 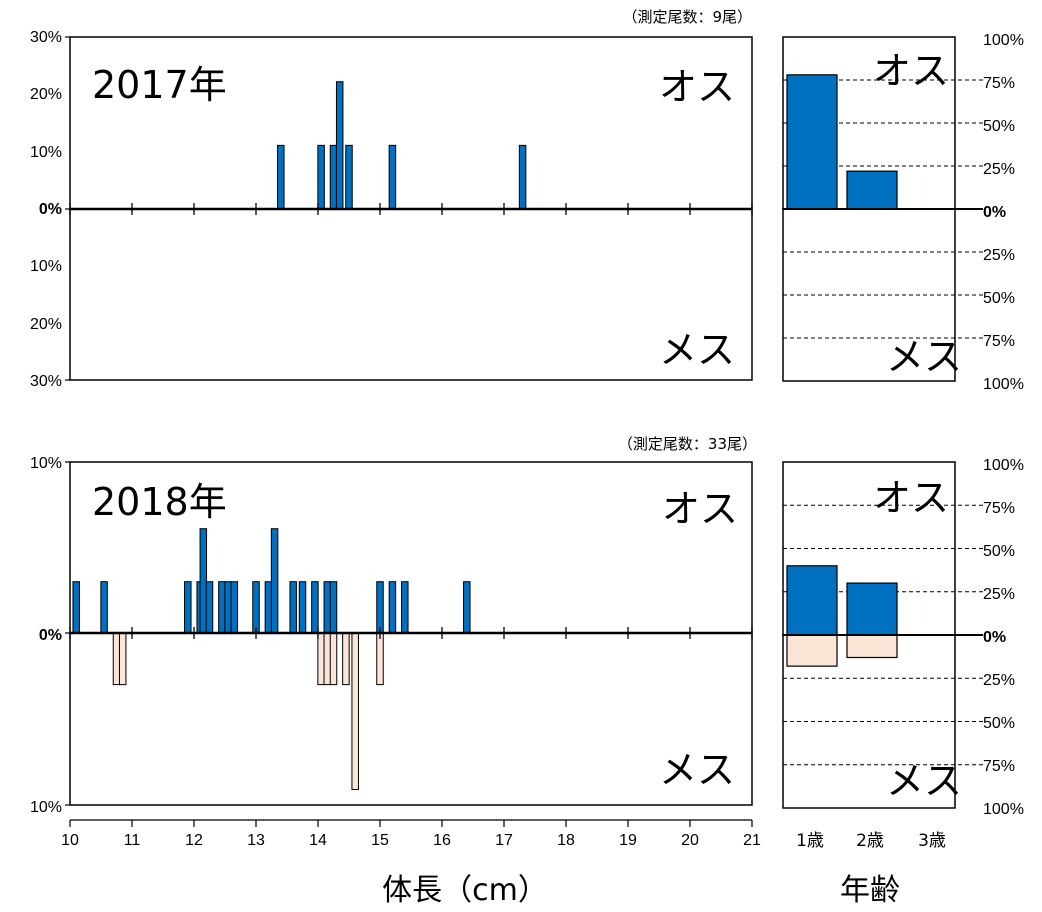 I want to click on age-y-tick-2018-25-bottom: 25%, so click(x=999, y=680).